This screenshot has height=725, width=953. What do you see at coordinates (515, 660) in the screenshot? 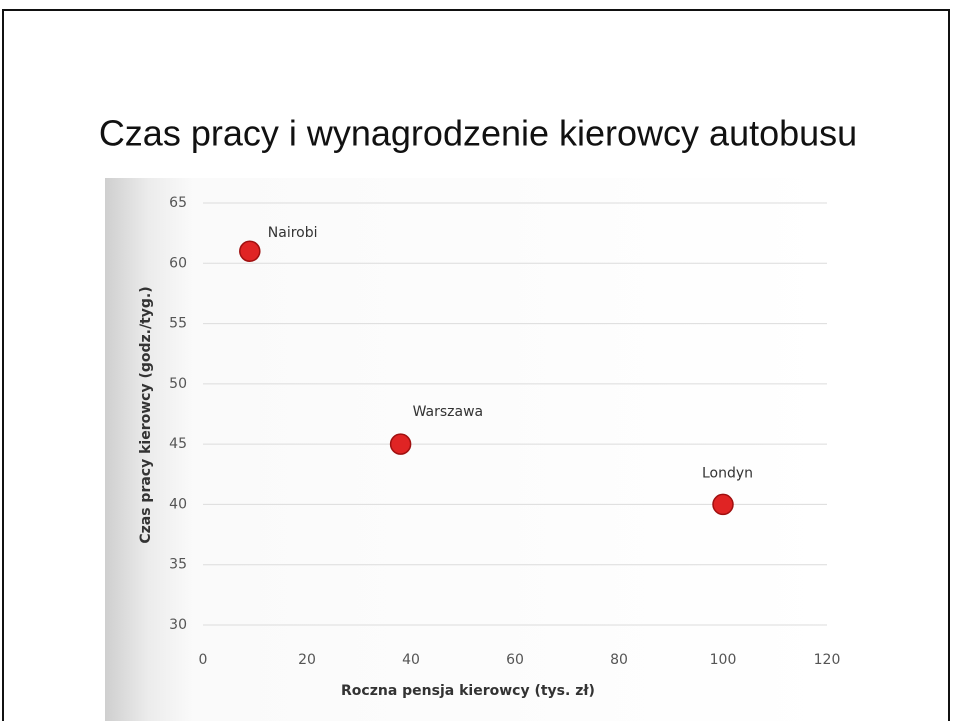
I see `x-tick-label: 60` at bounding box center [515, 660].